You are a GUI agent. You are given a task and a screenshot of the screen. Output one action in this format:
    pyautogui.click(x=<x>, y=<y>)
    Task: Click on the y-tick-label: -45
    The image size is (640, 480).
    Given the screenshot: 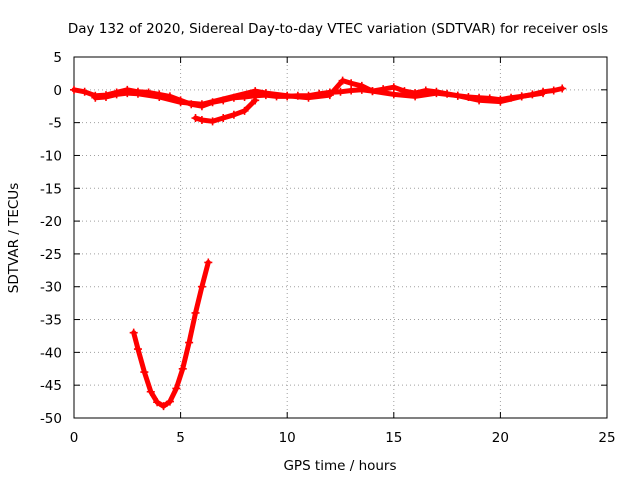 What is the action you would take?
    pyautogui.click(x=51, y=386)
    